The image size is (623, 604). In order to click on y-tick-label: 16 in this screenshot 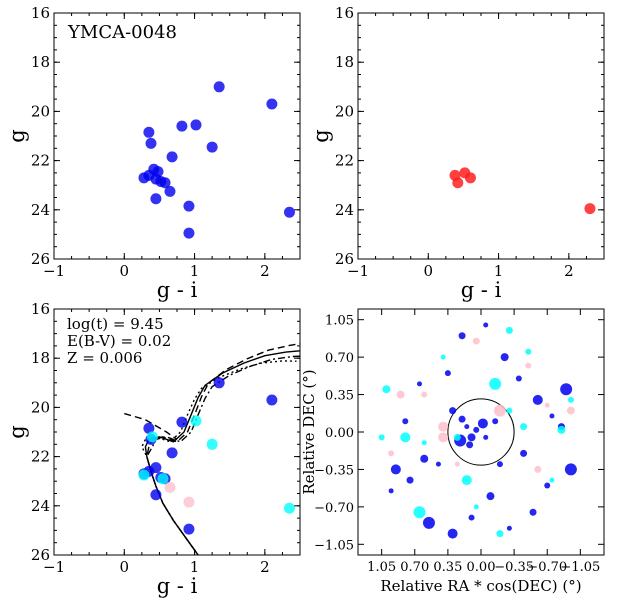, I will do `click(40, 309)`.